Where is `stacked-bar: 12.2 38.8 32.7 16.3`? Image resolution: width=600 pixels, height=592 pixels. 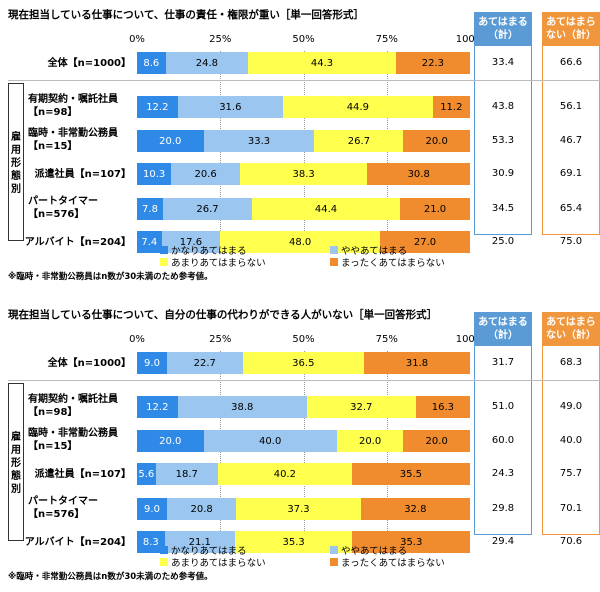 stacked-bar: 12.2 38.8 32.7 16.3 is located at coordinates (303, 407).